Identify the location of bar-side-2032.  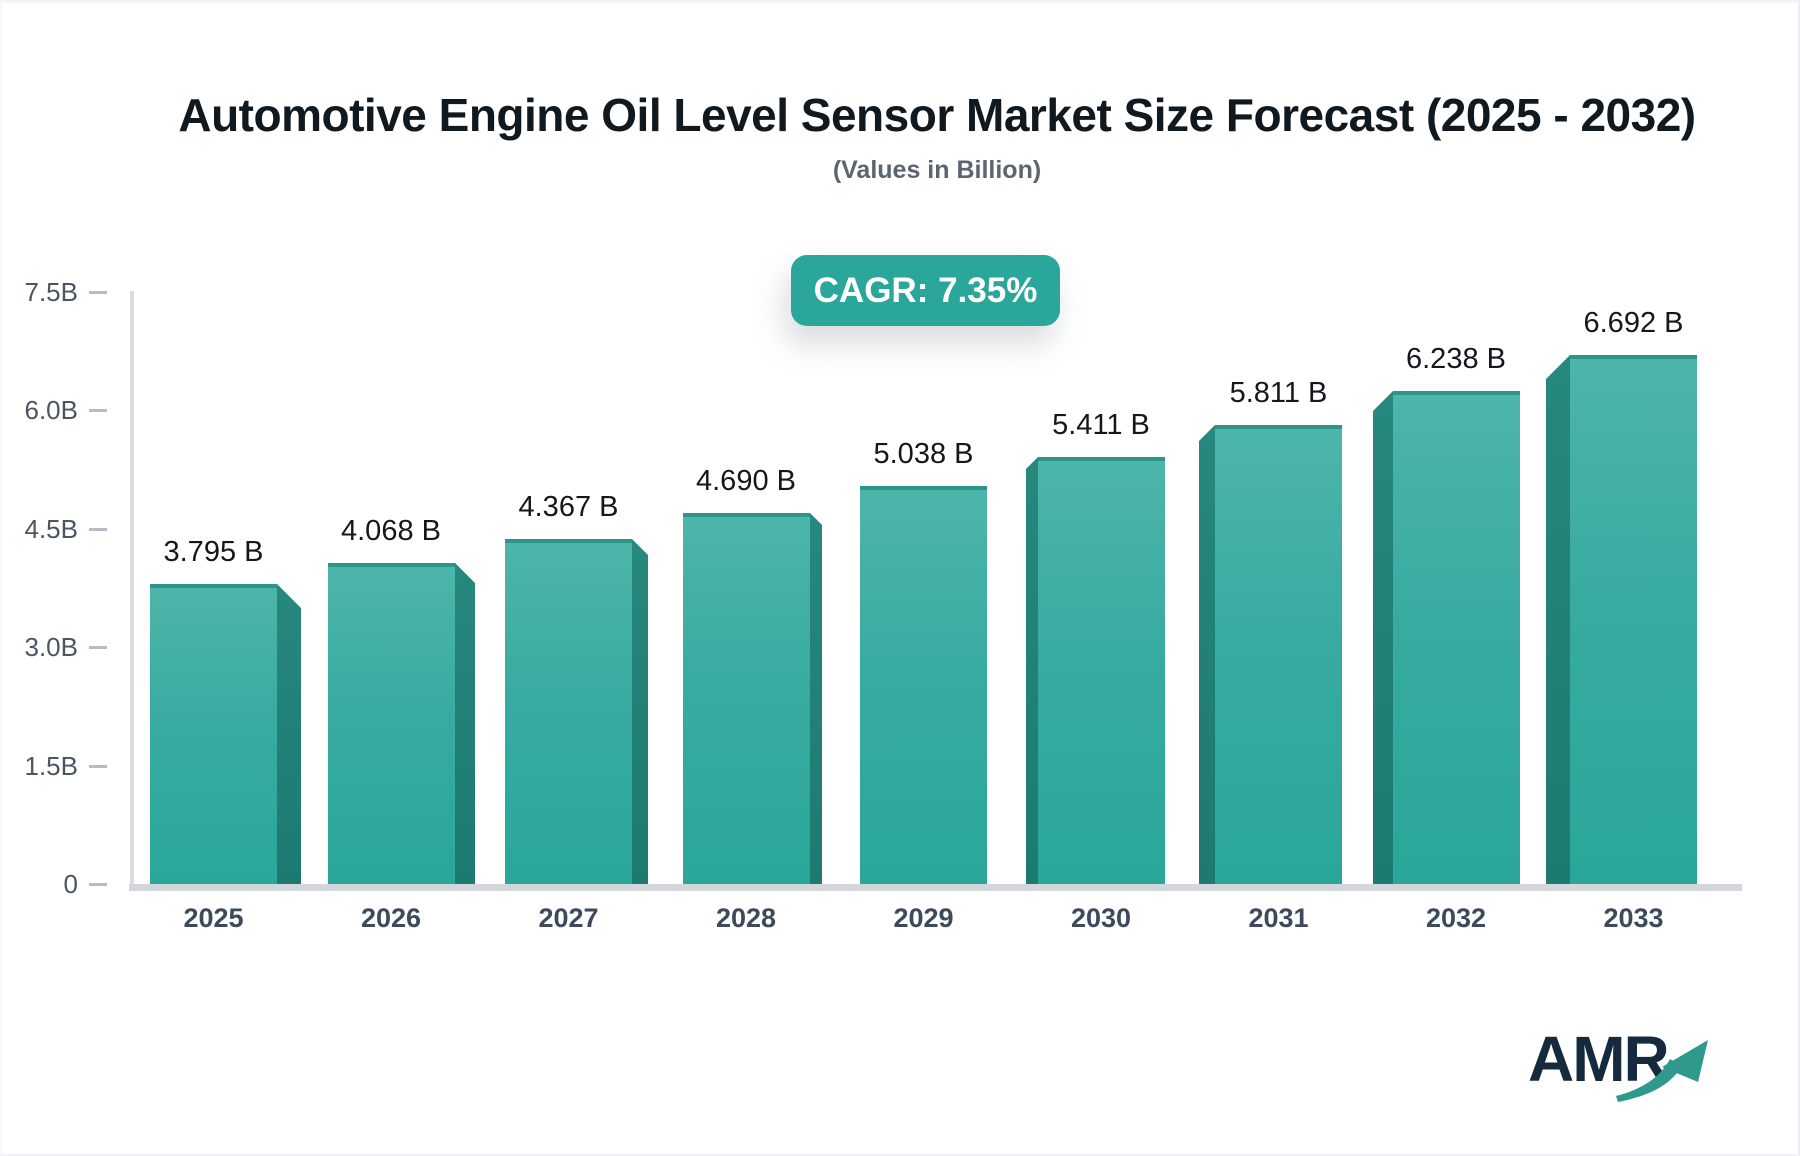
(1383, 637).